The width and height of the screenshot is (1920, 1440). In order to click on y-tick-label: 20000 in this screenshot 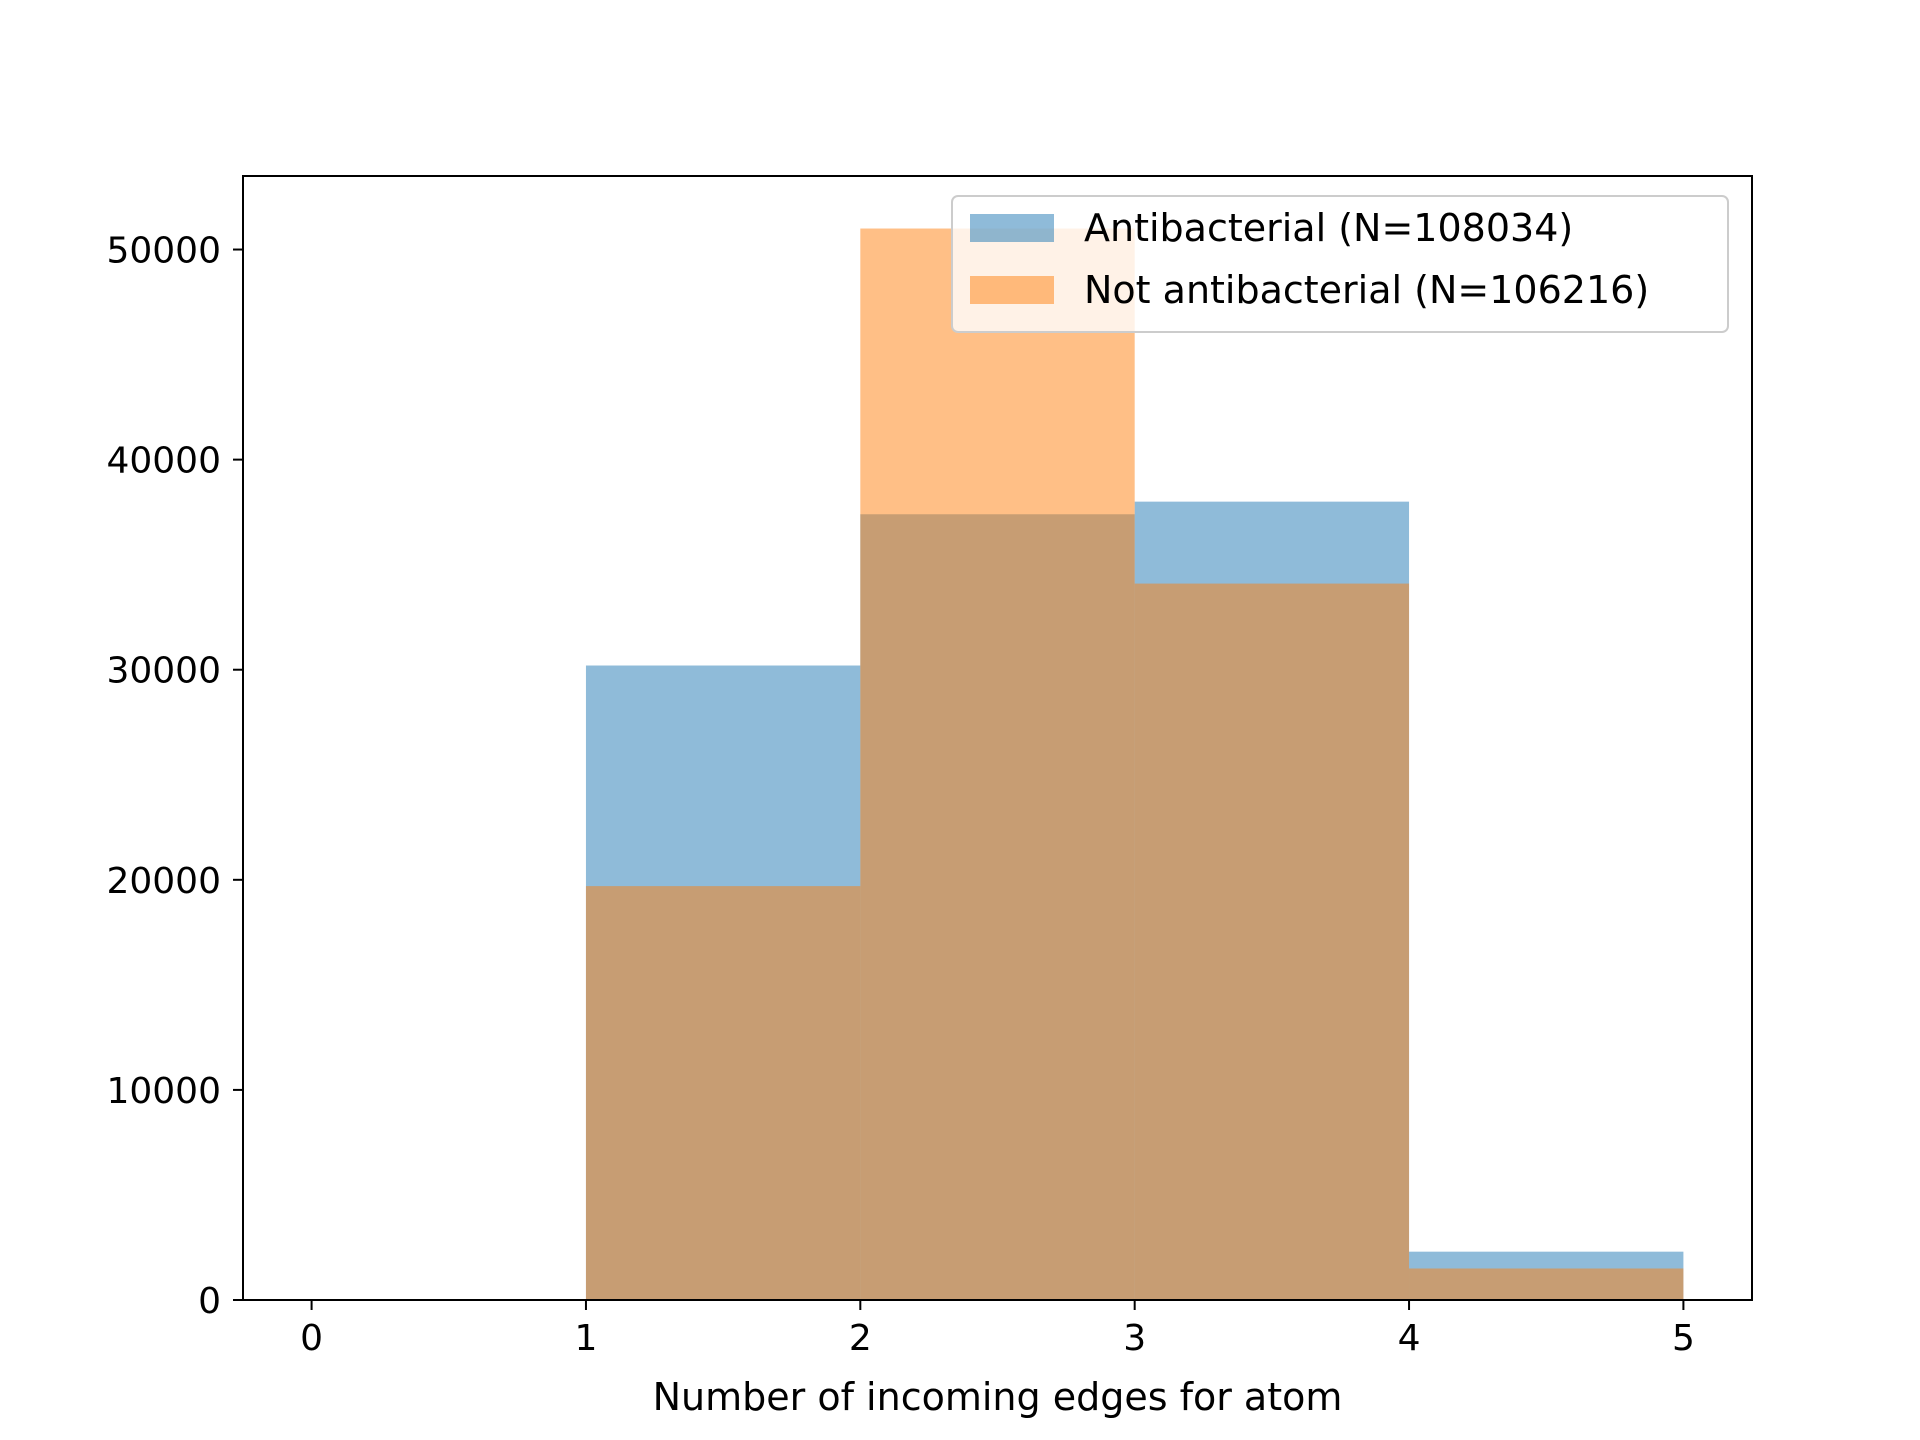, I will do `click(163, 881)`.